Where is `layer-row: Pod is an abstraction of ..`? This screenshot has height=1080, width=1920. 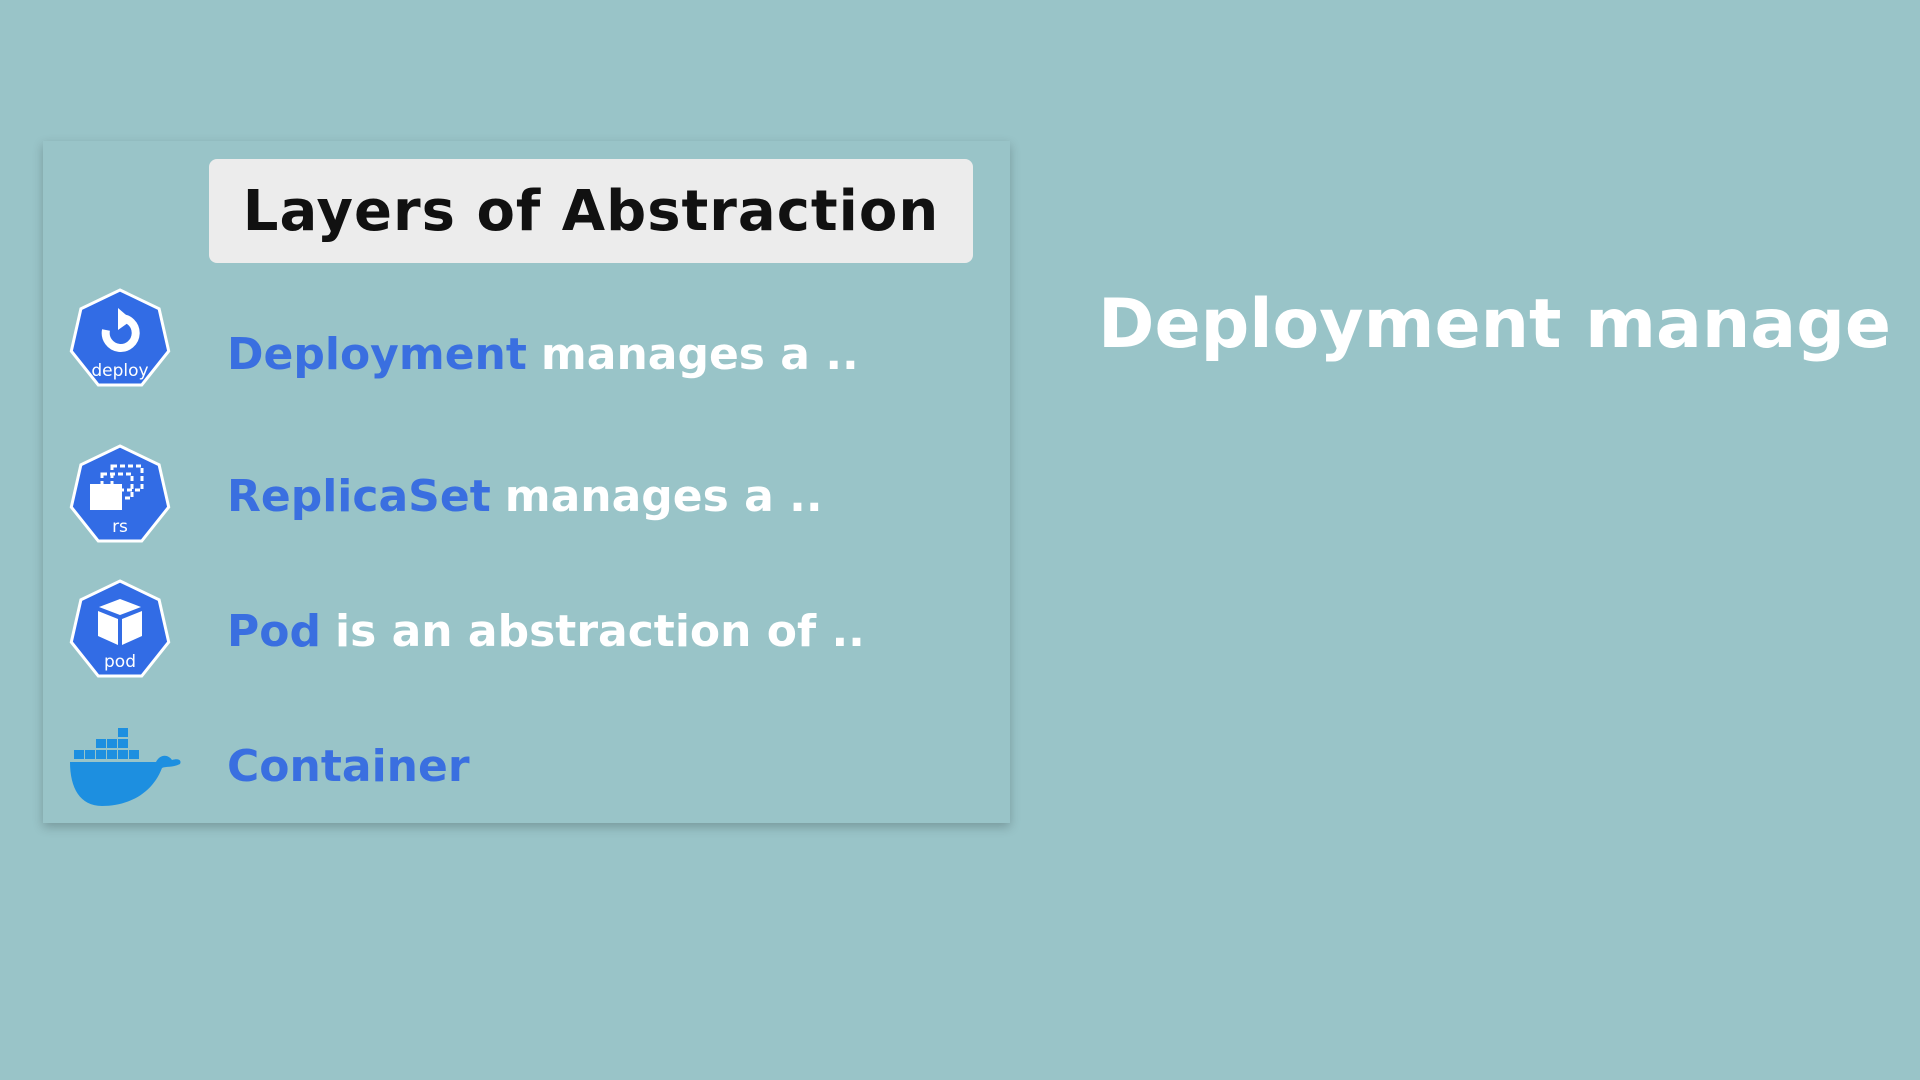 layer-row: Pod is an abstraction of .. is located at coordinates (546, 631).